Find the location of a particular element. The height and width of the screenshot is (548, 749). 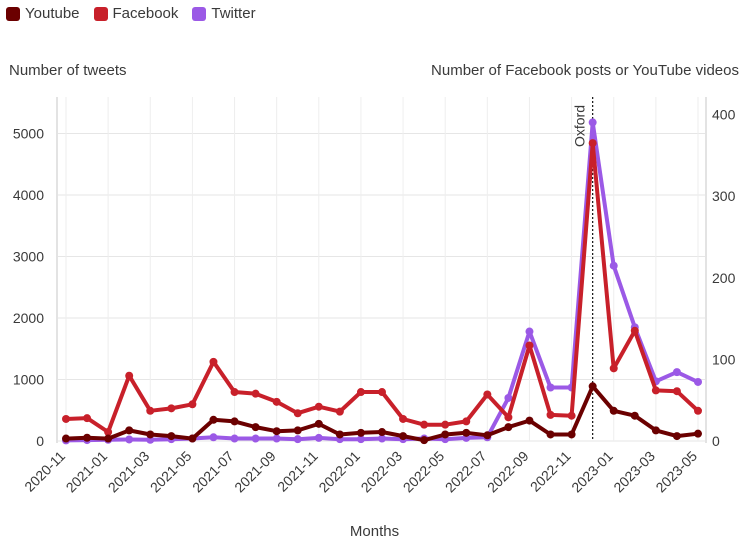

legend-swatch-youtube is located at coordinates (13, 13).